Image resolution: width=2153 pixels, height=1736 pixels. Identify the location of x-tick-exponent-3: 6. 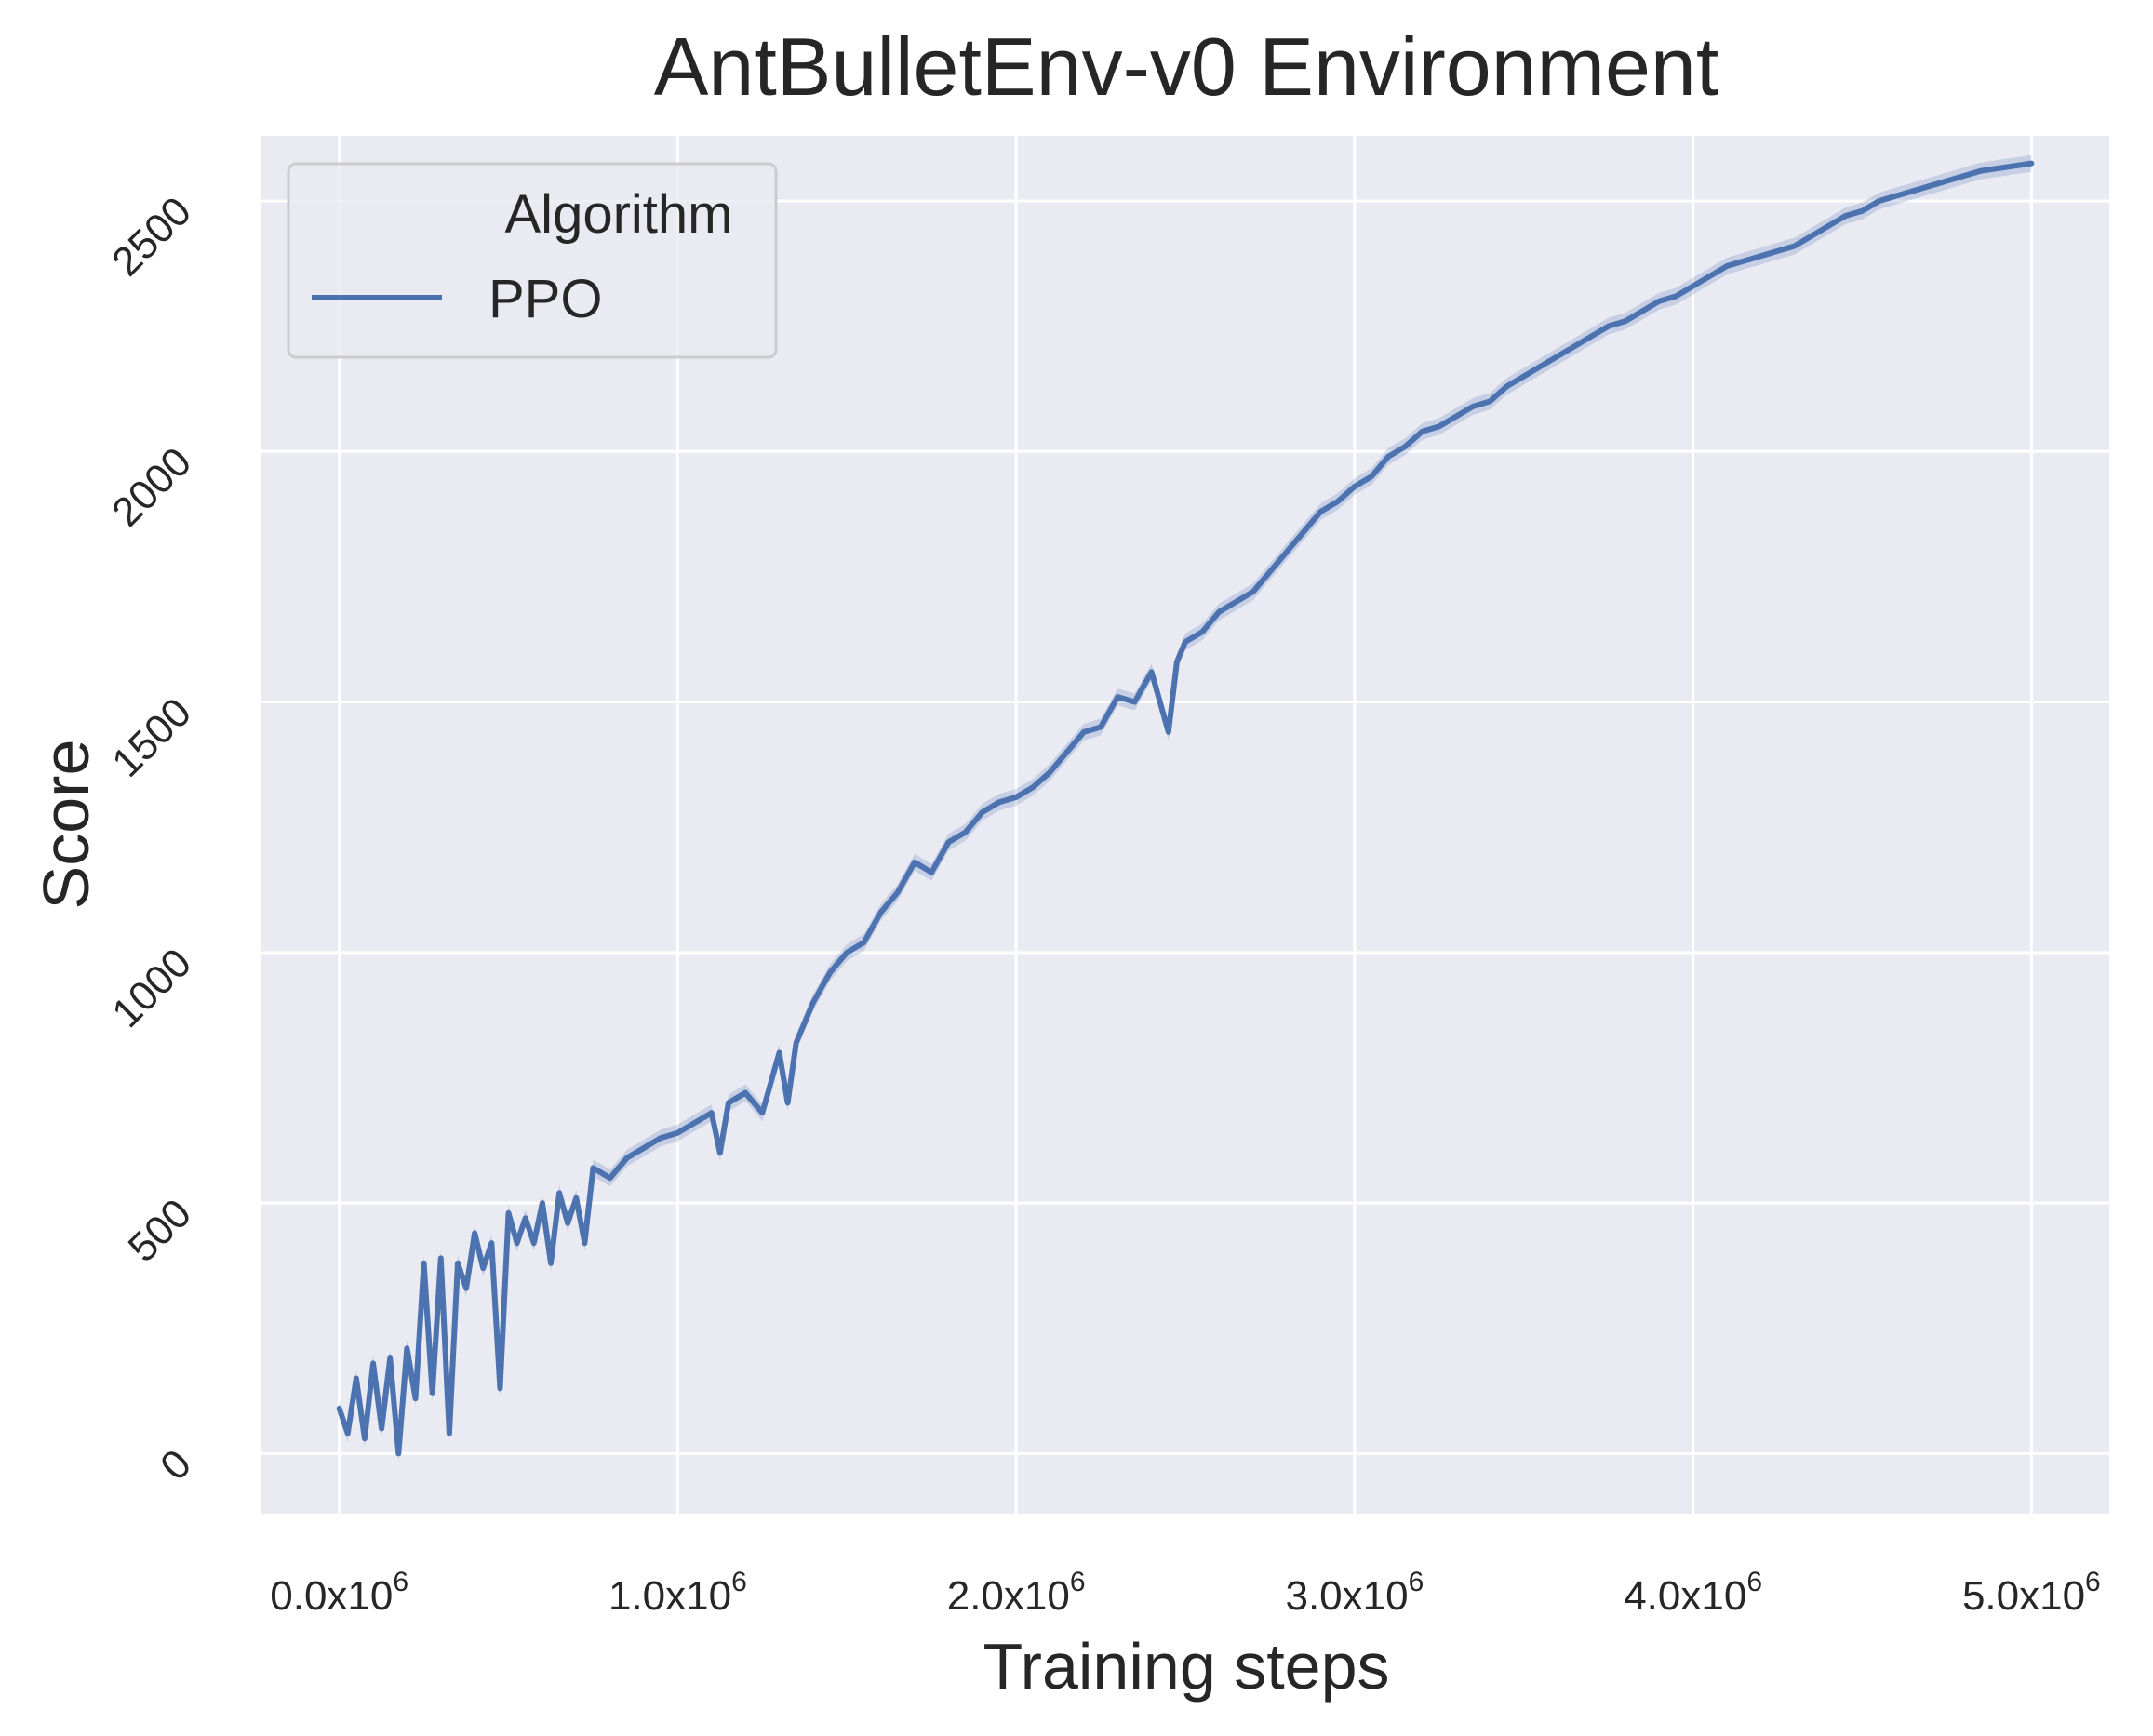
(1416, 1582).